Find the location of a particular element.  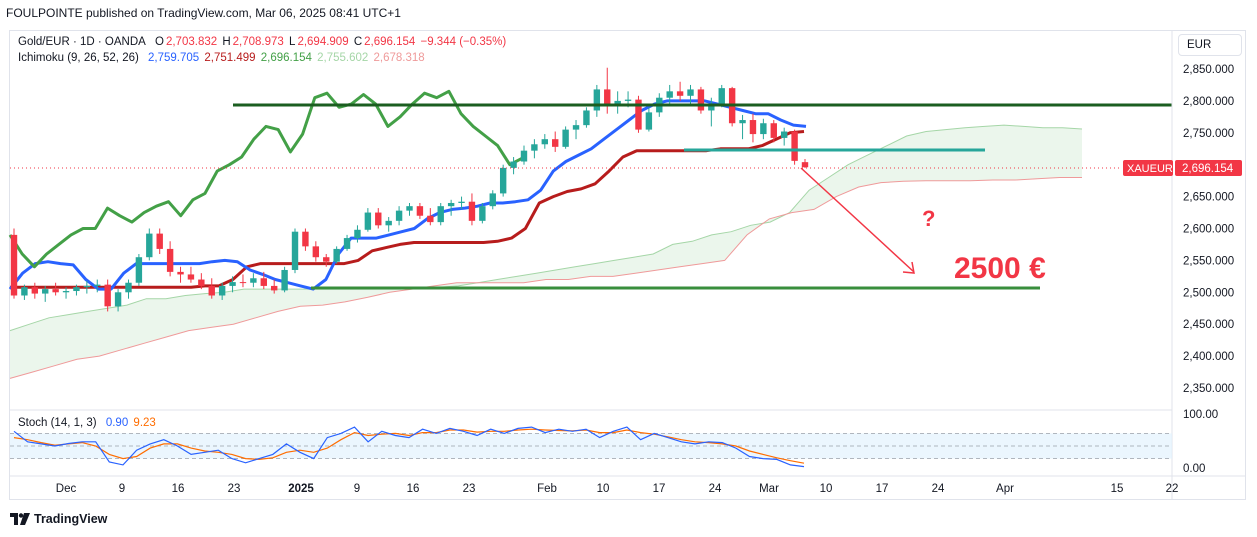

symbol-name: Gold/EUR · 1D · OANDA is located at coordinates (82, 42).